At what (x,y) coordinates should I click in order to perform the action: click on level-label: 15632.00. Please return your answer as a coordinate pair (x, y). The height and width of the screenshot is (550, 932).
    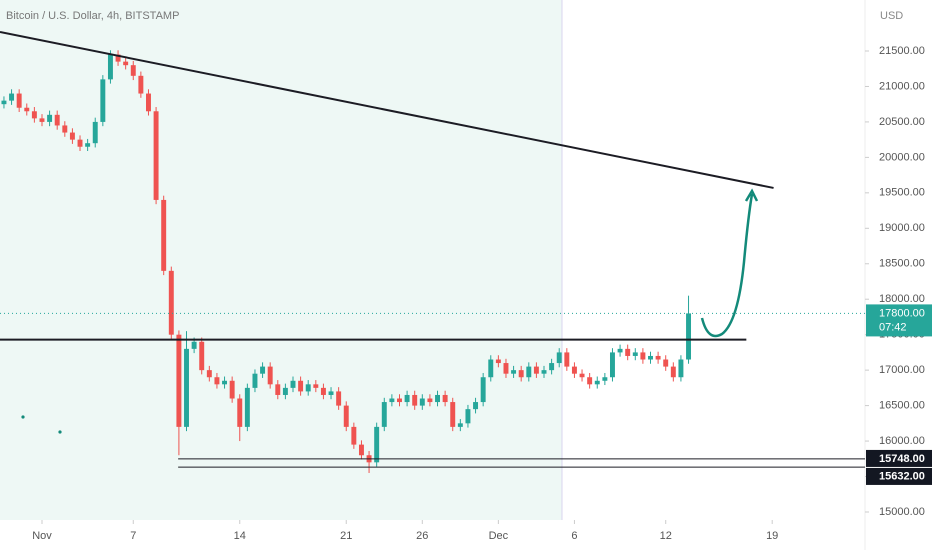
    Looking at the image, I should click on (902, 476).